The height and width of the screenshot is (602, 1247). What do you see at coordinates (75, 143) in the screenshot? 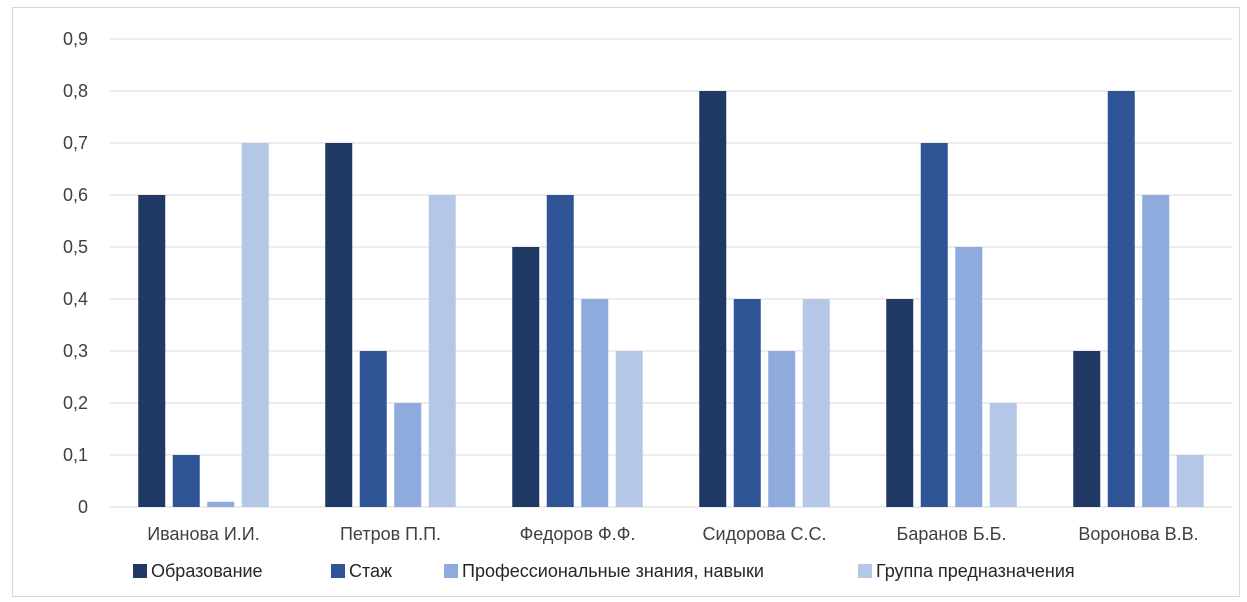
I see `y-tick-label: 0,7` at bounding box center [75, 143].